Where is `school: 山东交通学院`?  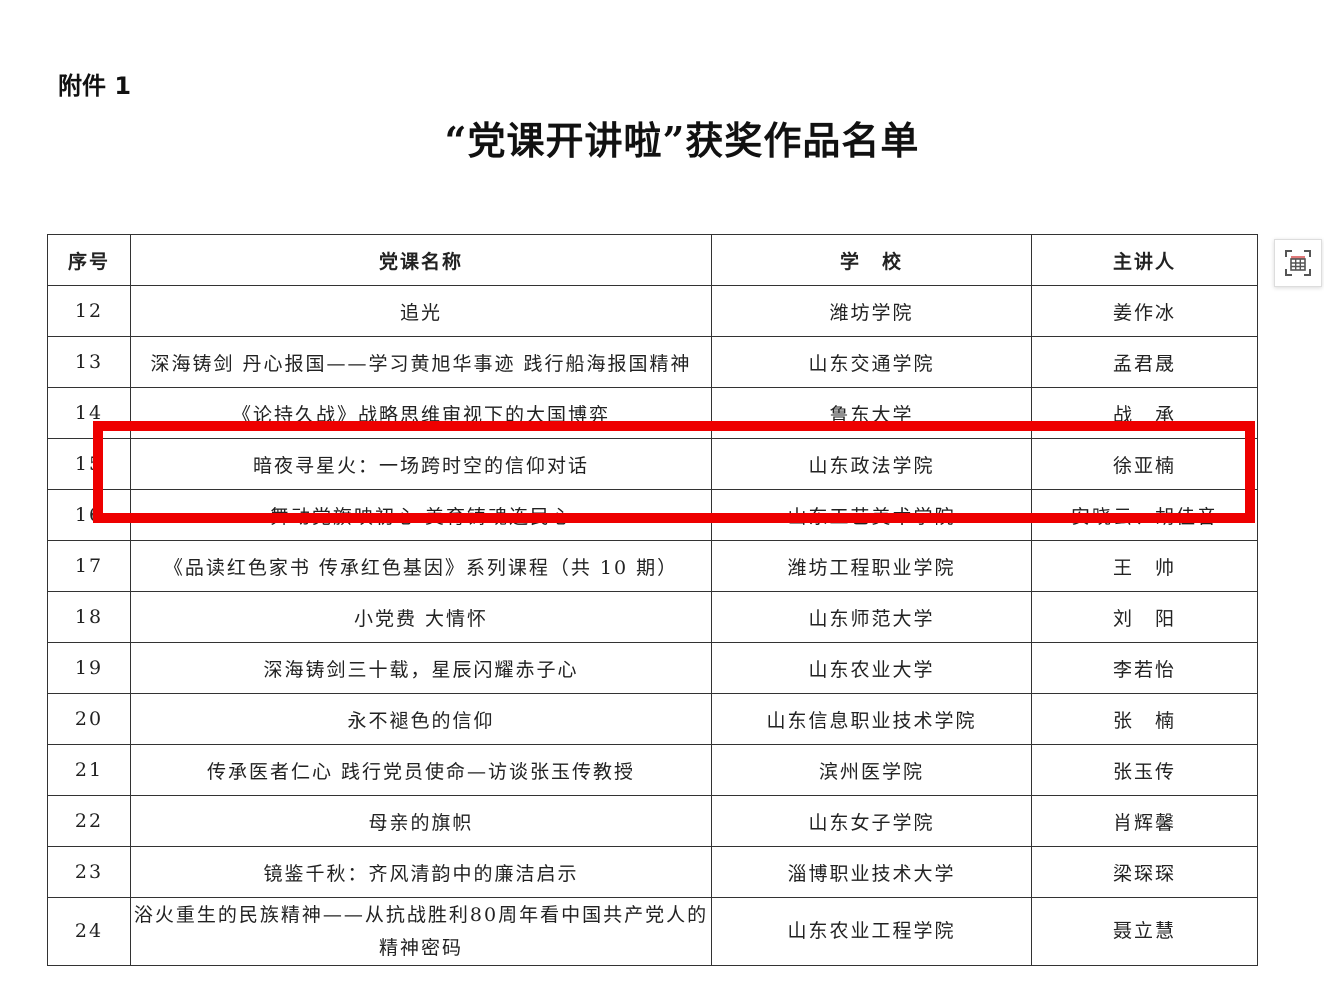
school: 山东交通学院 is located at coordinates (871, 362).